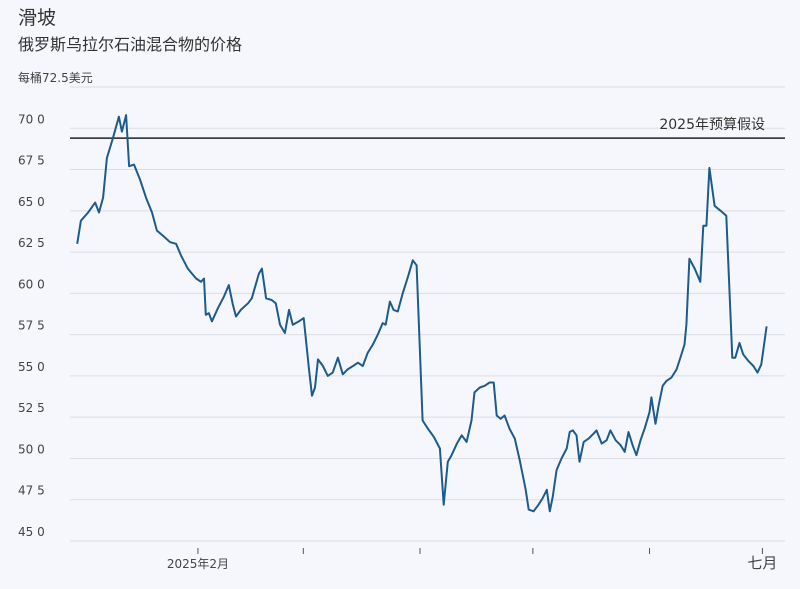  Describe the element at coordinates (31, 491) in the screenshot. I see `y-tick-label: 47 5` at that location.